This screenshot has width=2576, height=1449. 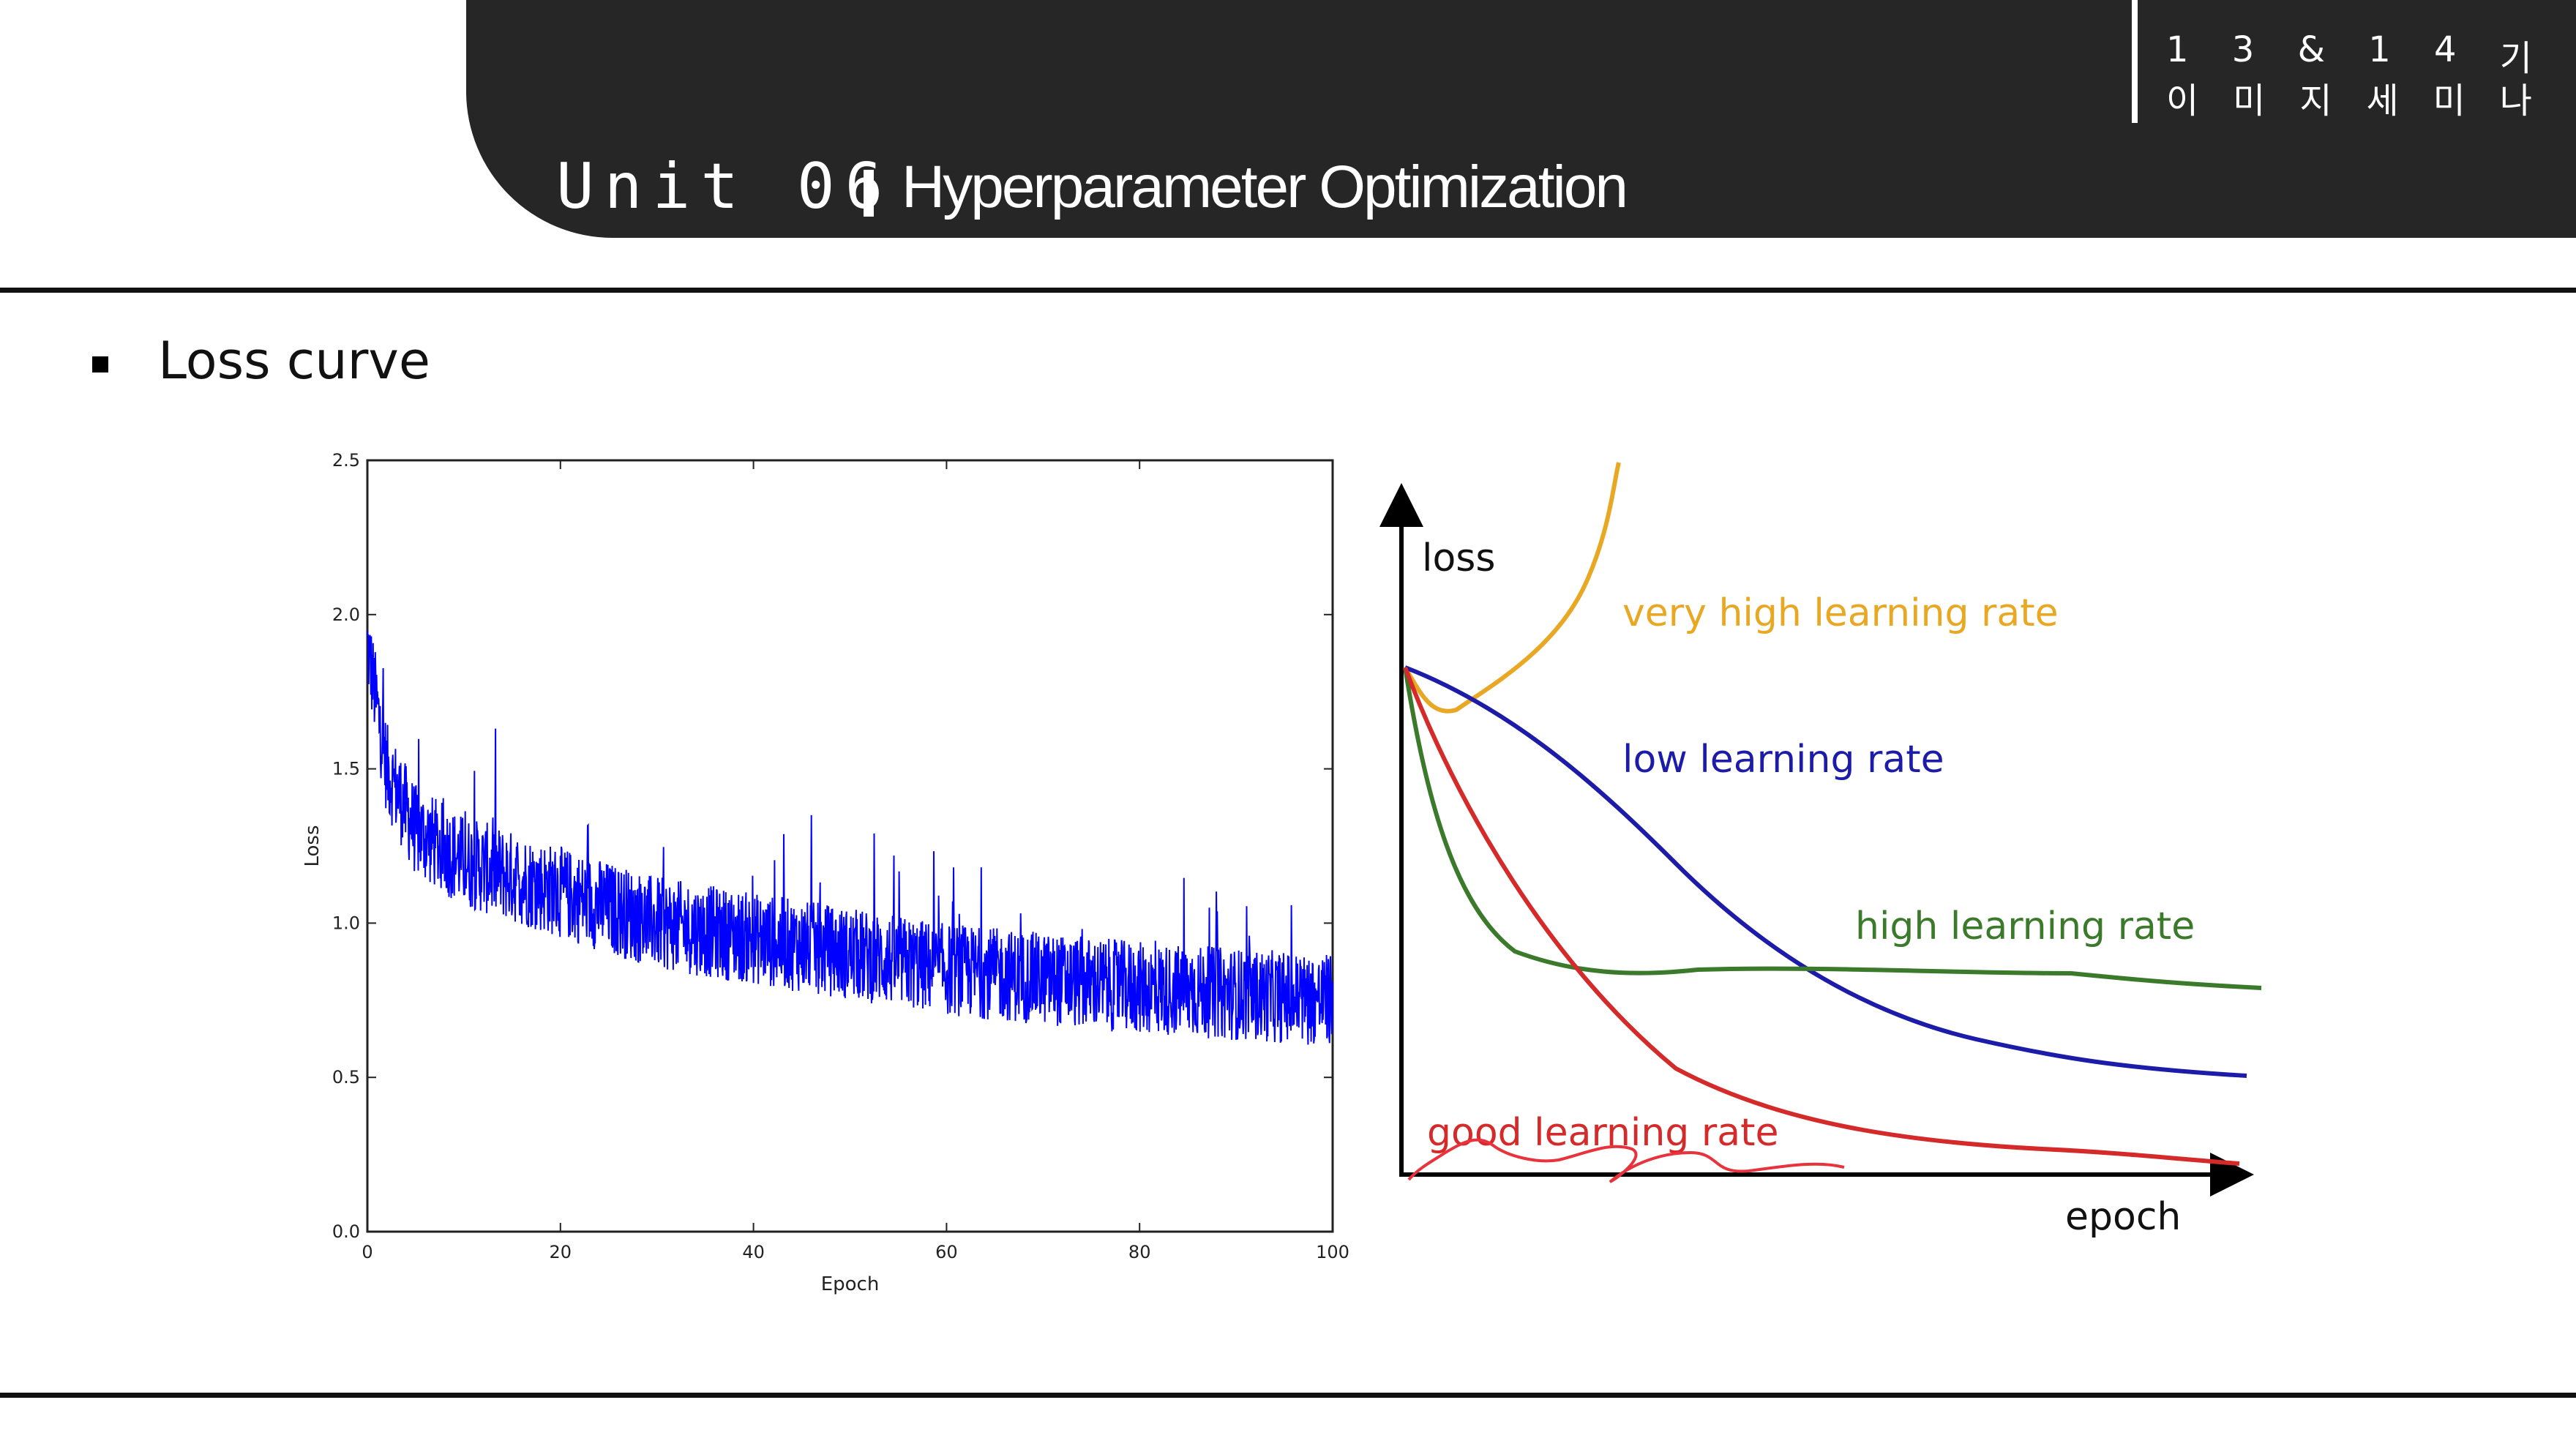 I want to click on tag-char: 이, so click(x=2182, y=100).